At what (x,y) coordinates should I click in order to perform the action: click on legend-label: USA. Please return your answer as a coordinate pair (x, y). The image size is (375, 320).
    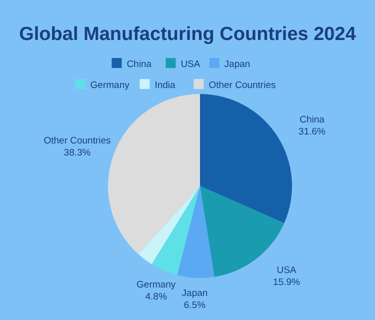
    Looking at the image, I should click on (190, 64).